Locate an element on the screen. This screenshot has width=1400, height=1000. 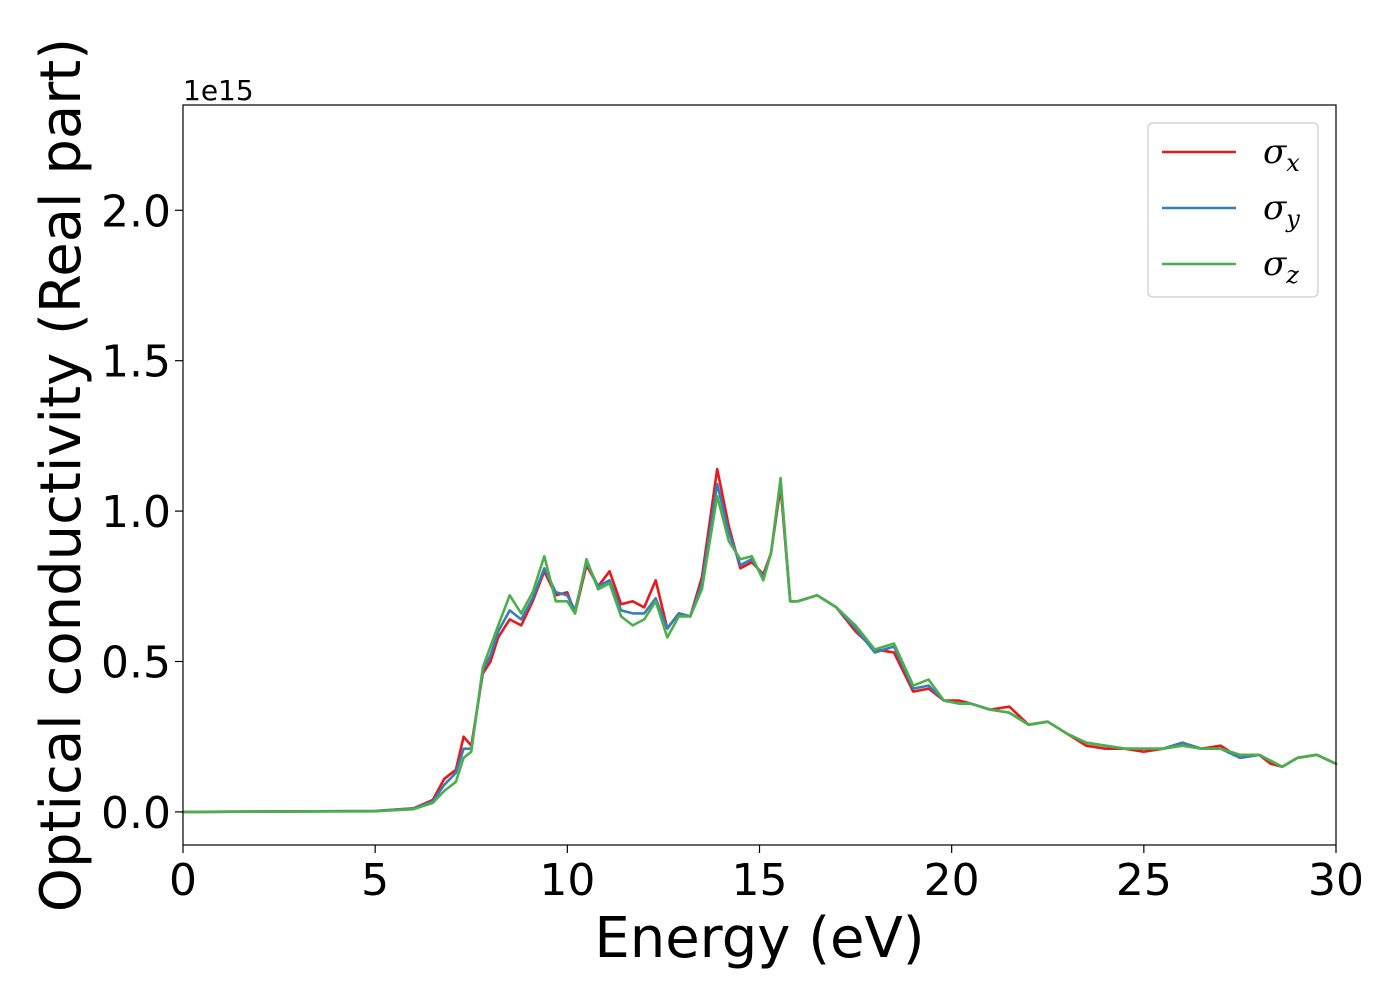
x-tick-label: 5 is located at coordinates (375, 880).